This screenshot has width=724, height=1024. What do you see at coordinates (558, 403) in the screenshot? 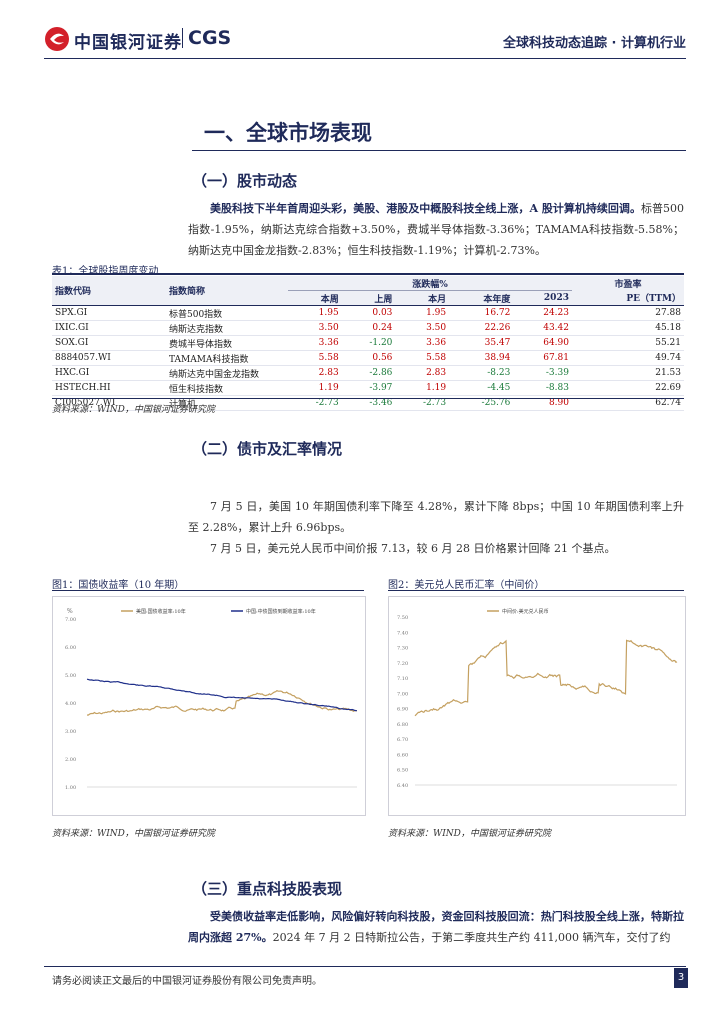
I see `cell-change: 8.90` at bounding box center [558, 403].